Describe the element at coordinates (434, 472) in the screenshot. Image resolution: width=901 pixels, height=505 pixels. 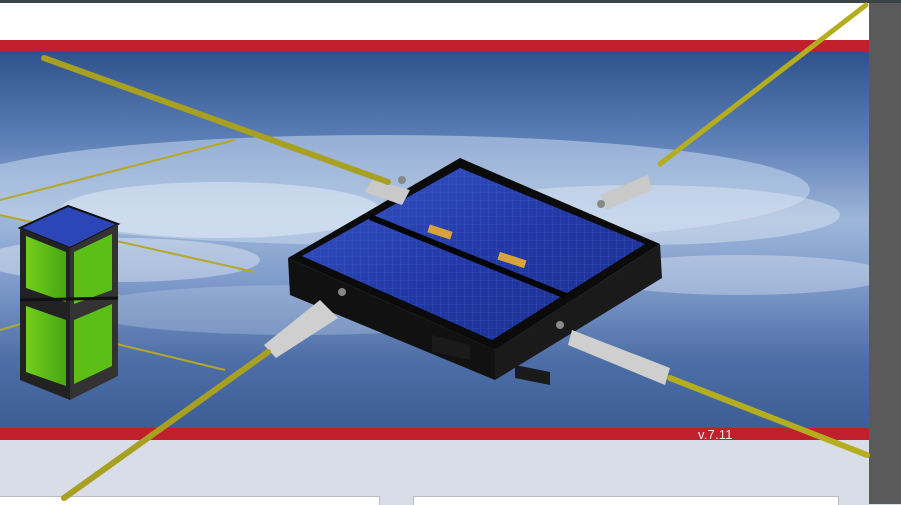
I see `content-area` at that location.